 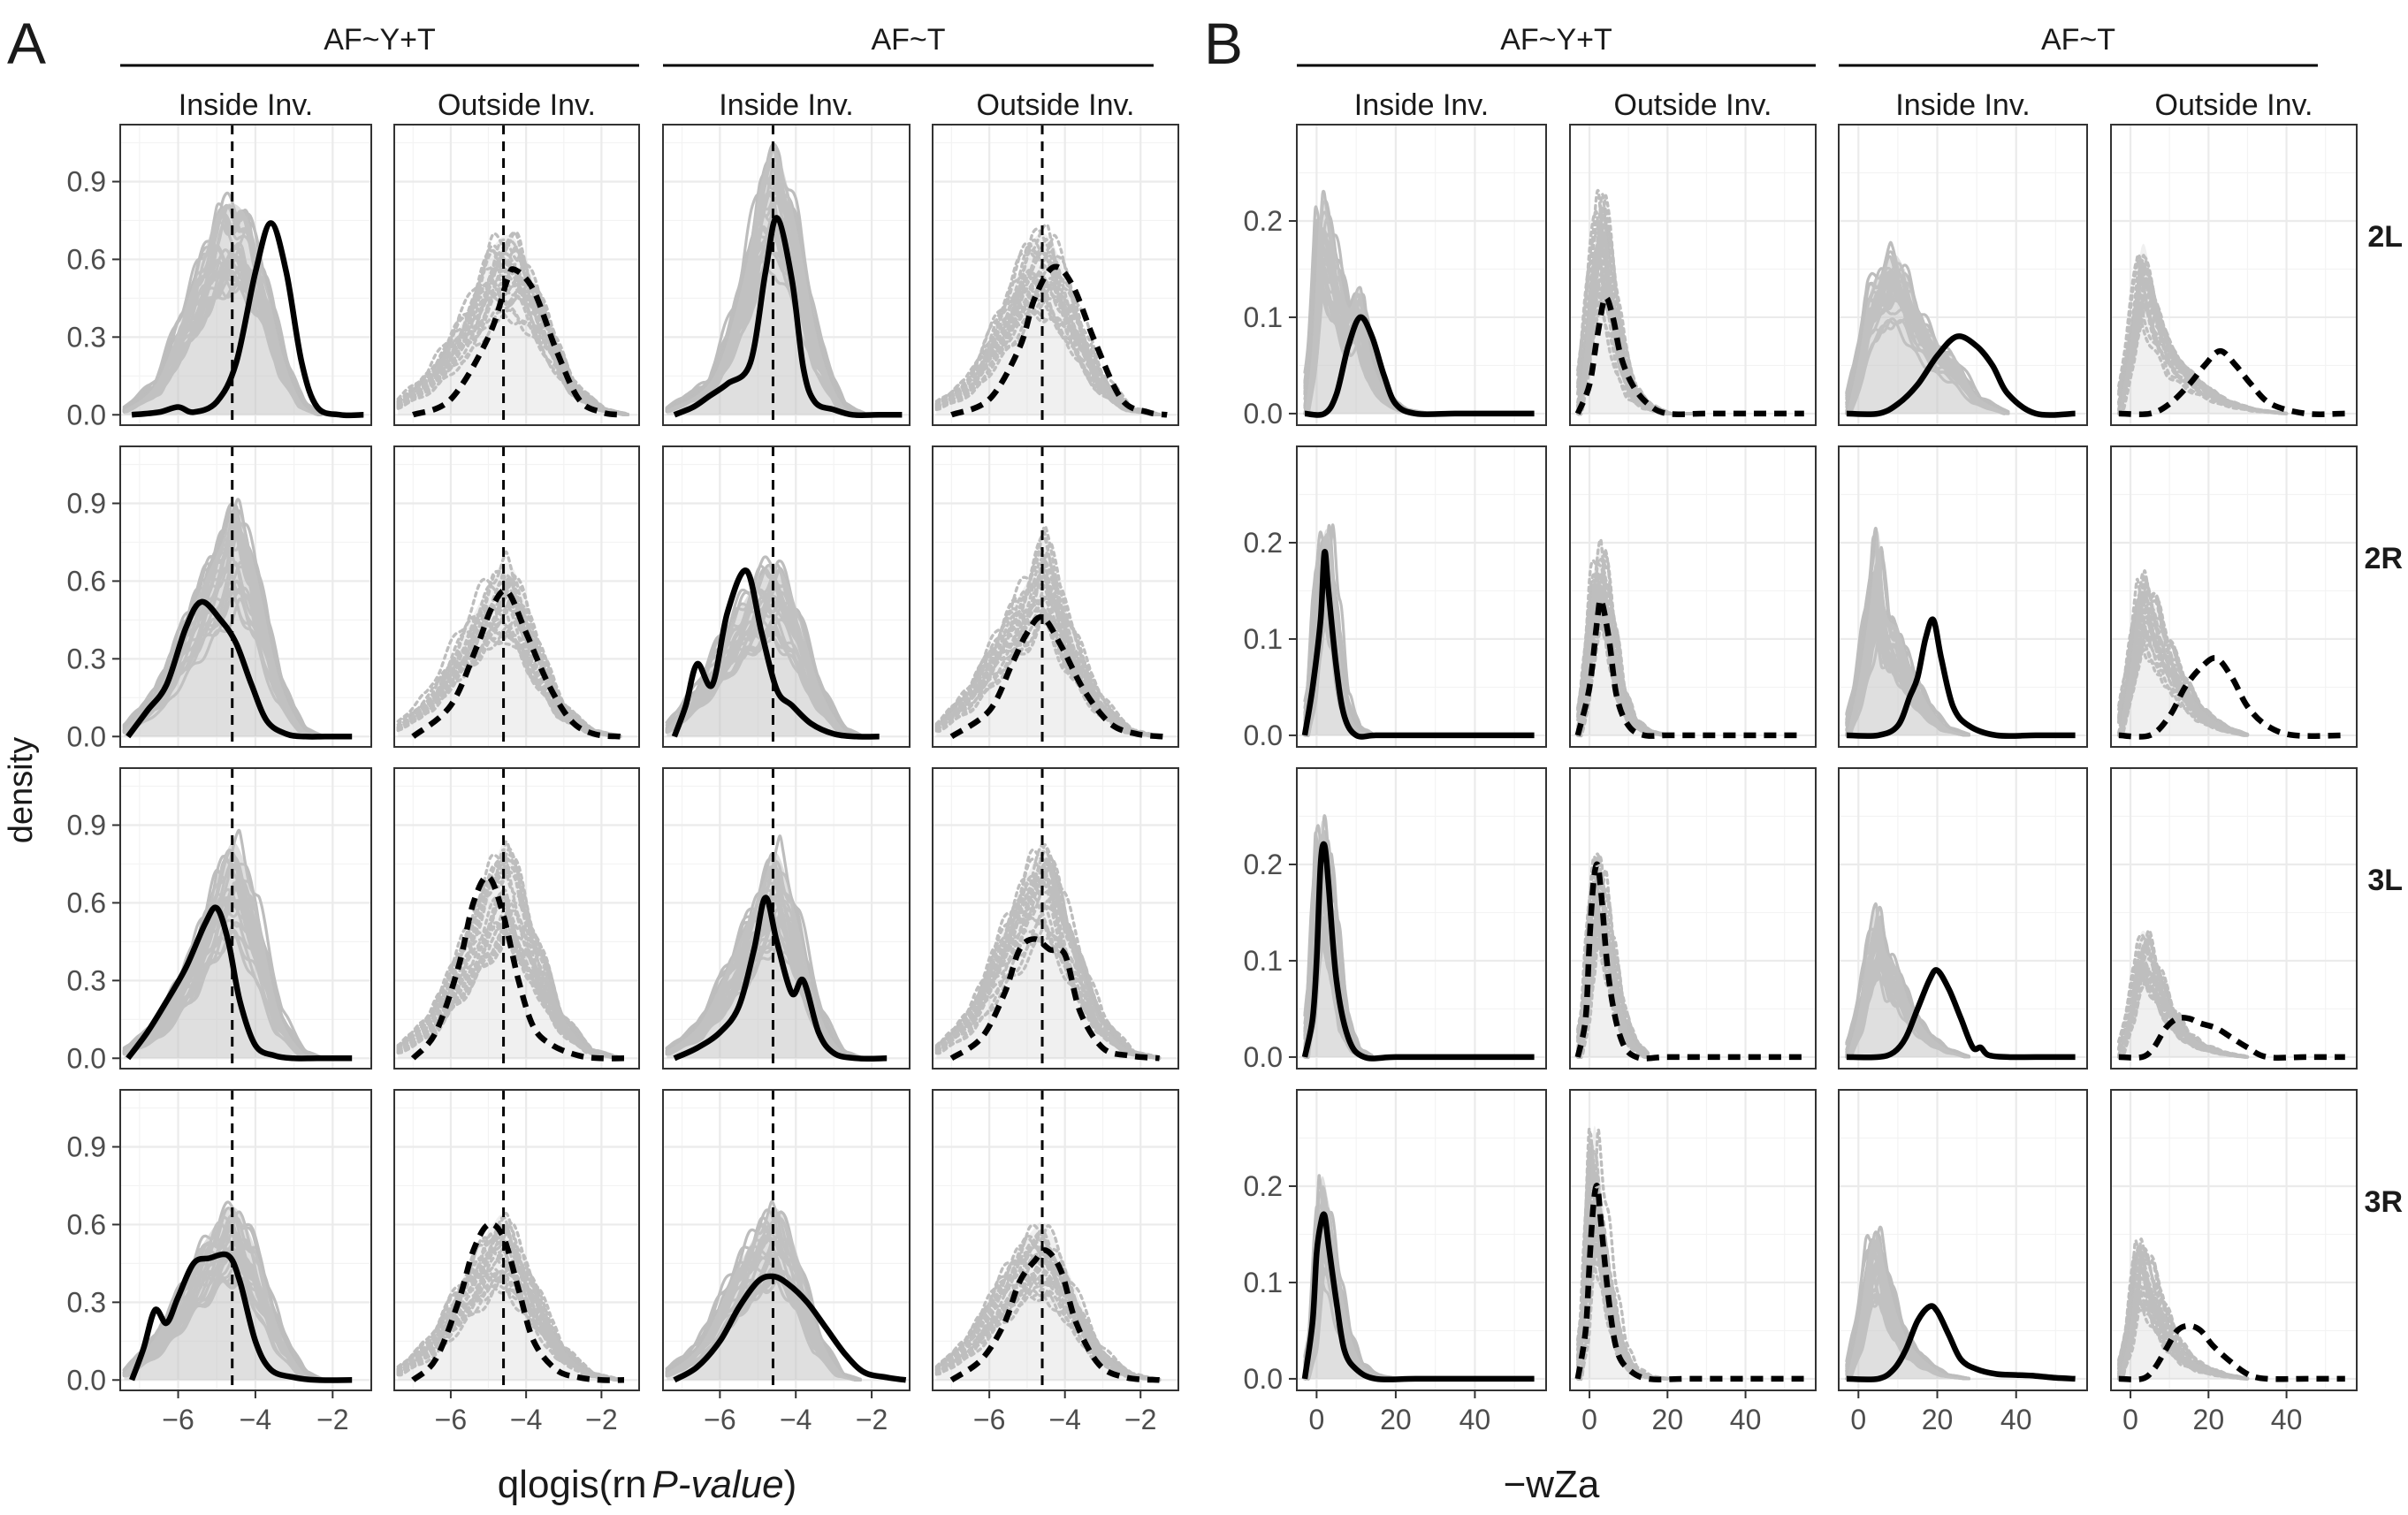 I want to click on x-axis-title-b: −wZa, so click(x=1552, y=1484).